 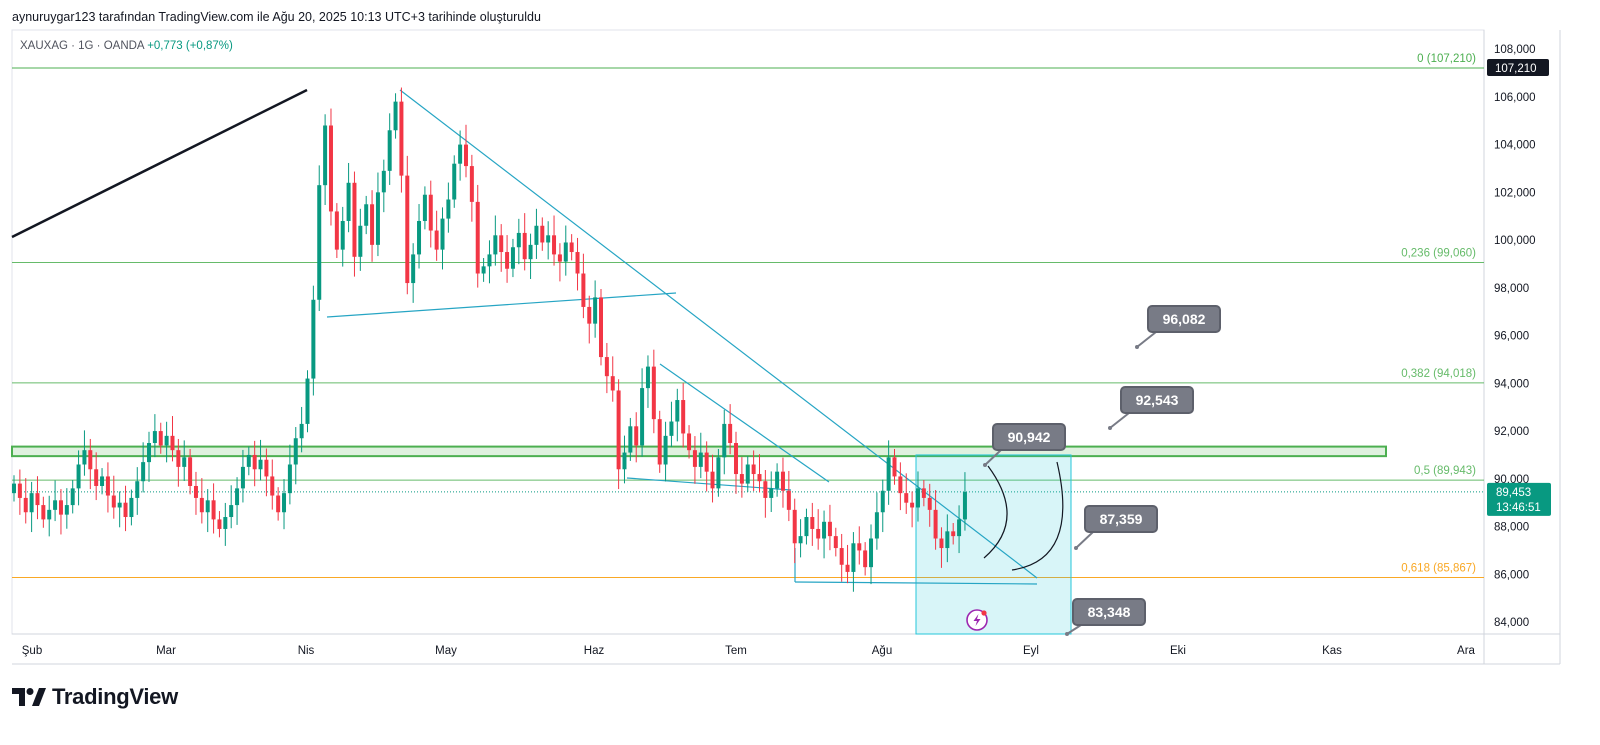 What do you see at coordinates (82, 46) in the screenshot?
I see `symbol-label: XAUXAG · 1G · OANDA` at bounding box center [82, 46].